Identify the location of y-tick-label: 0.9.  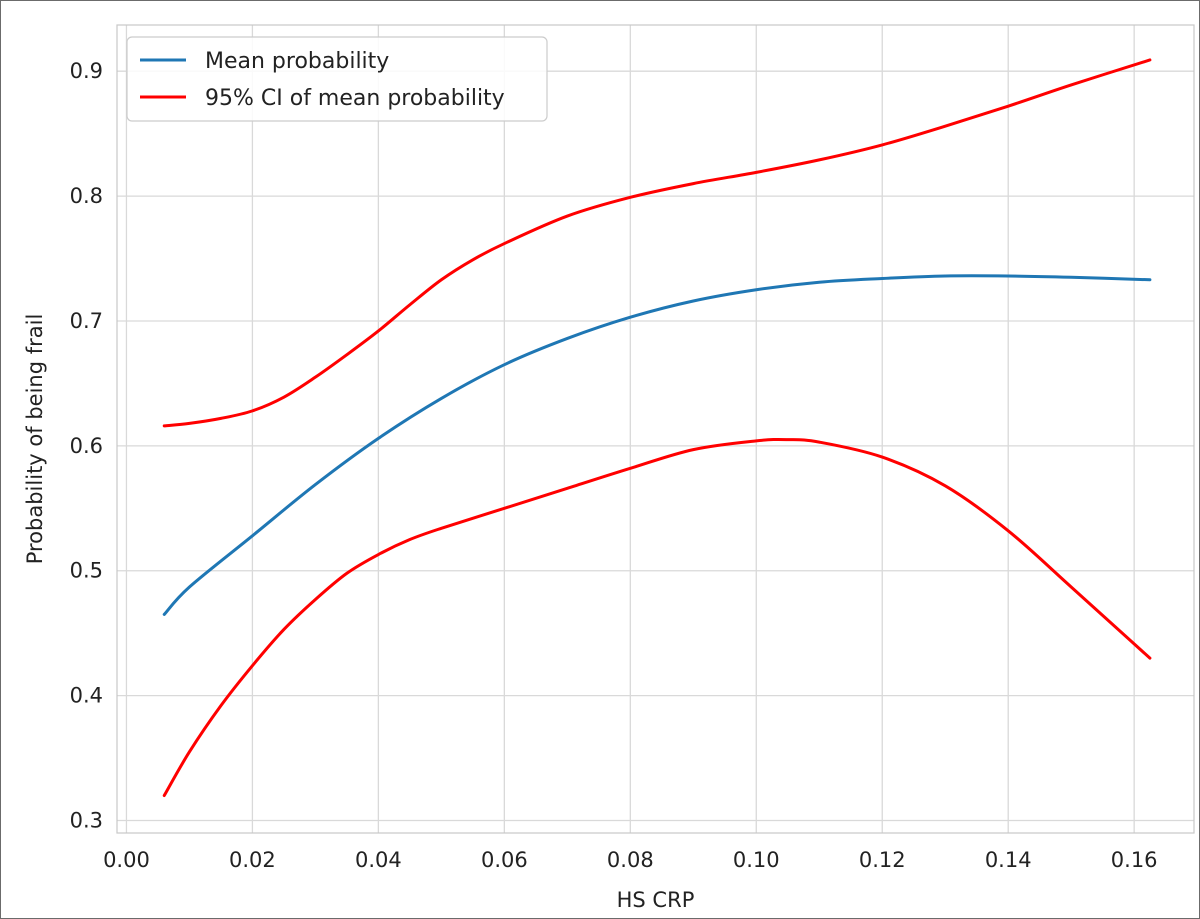
(86, 71).